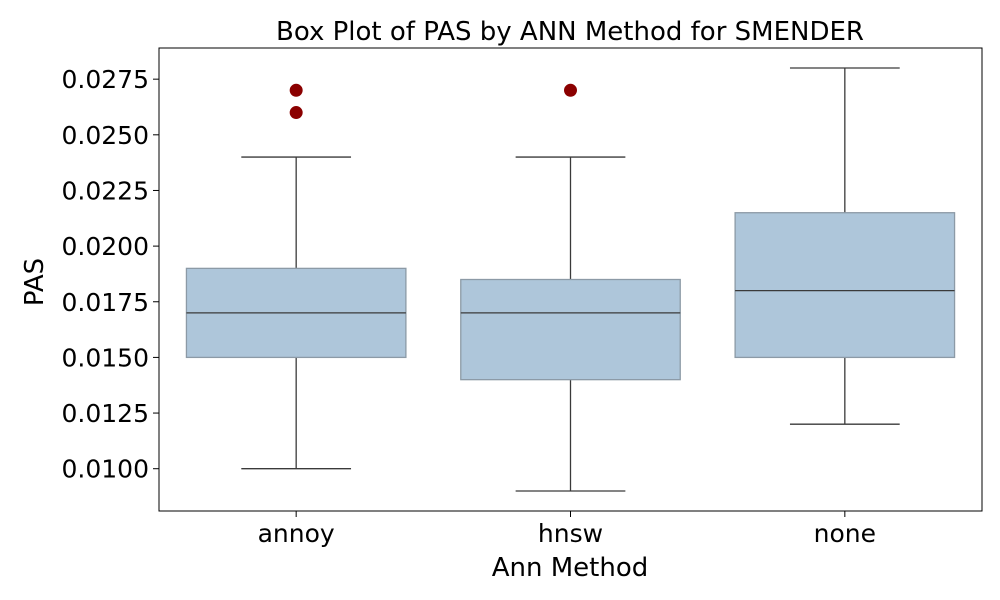 This screenshot has width=1000, height=600. Describe the element at coordinates (105, 246) in the screenshot. I see `y-tick-label: 0.0200` at that location.